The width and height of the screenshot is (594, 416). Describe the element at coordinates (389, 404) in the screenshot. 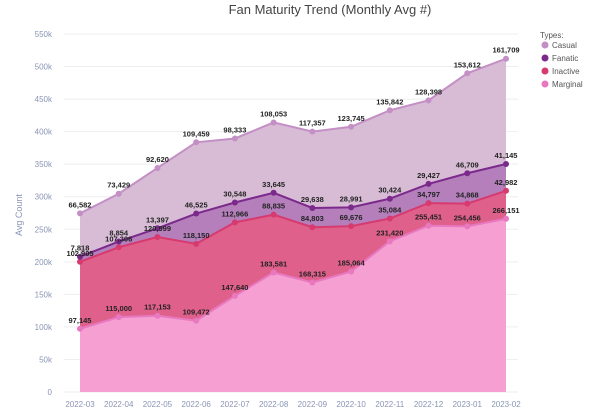

I see `x-tick-label: 2022-11` at that location.